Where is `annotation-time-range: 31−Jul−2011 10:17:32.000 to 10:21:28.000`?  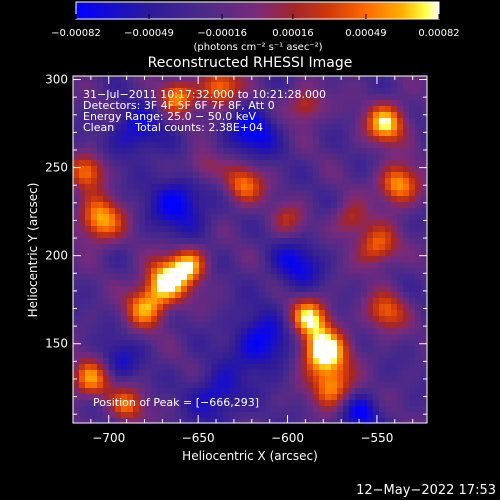 annotation-time-range: 31−Jul−2011 10:17:32.000 to 10:21:28.000 is located at coordinates (204, 94).